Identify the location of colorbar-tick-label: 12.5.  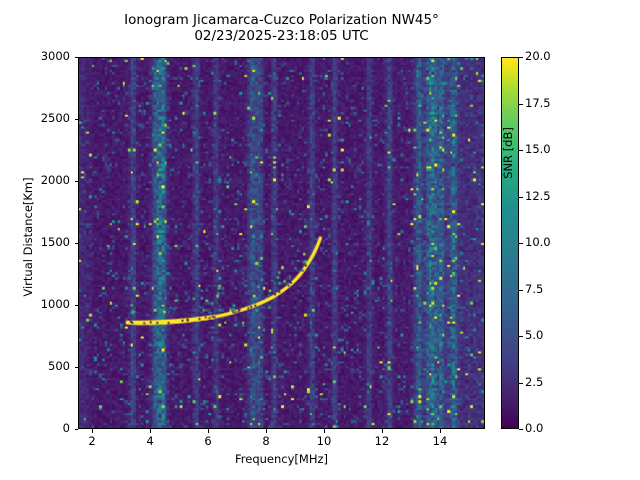
(538, 196).